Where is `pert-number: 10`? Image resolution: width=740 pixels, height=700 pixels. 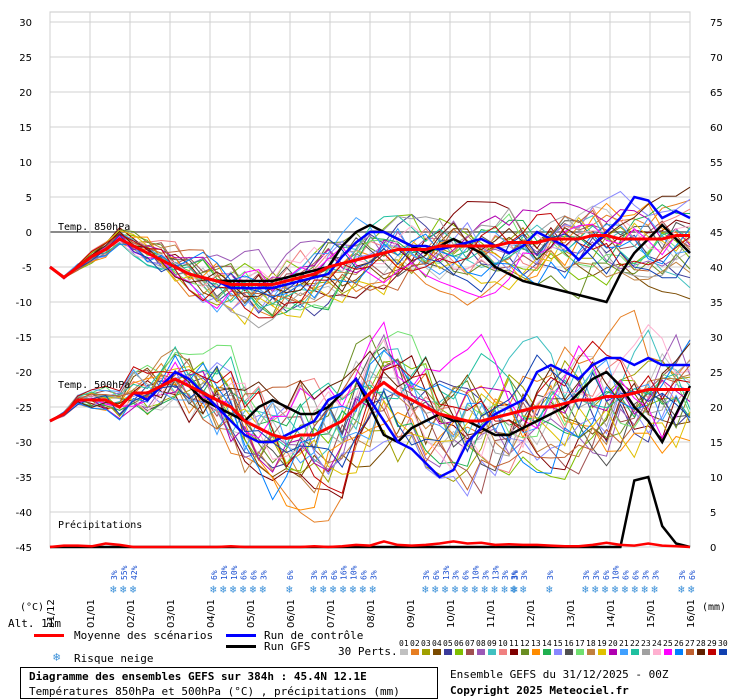 pert-number: 10 is located at coordinates (503, 643).